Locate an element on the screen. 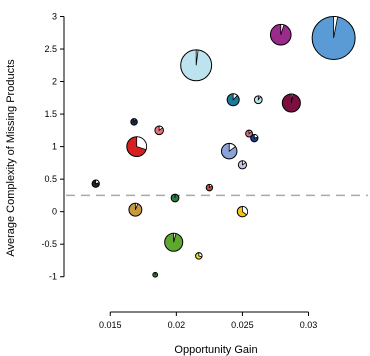 The image size is (370, 356). y-tick-label: 2 is located at coordinates (54, 82).